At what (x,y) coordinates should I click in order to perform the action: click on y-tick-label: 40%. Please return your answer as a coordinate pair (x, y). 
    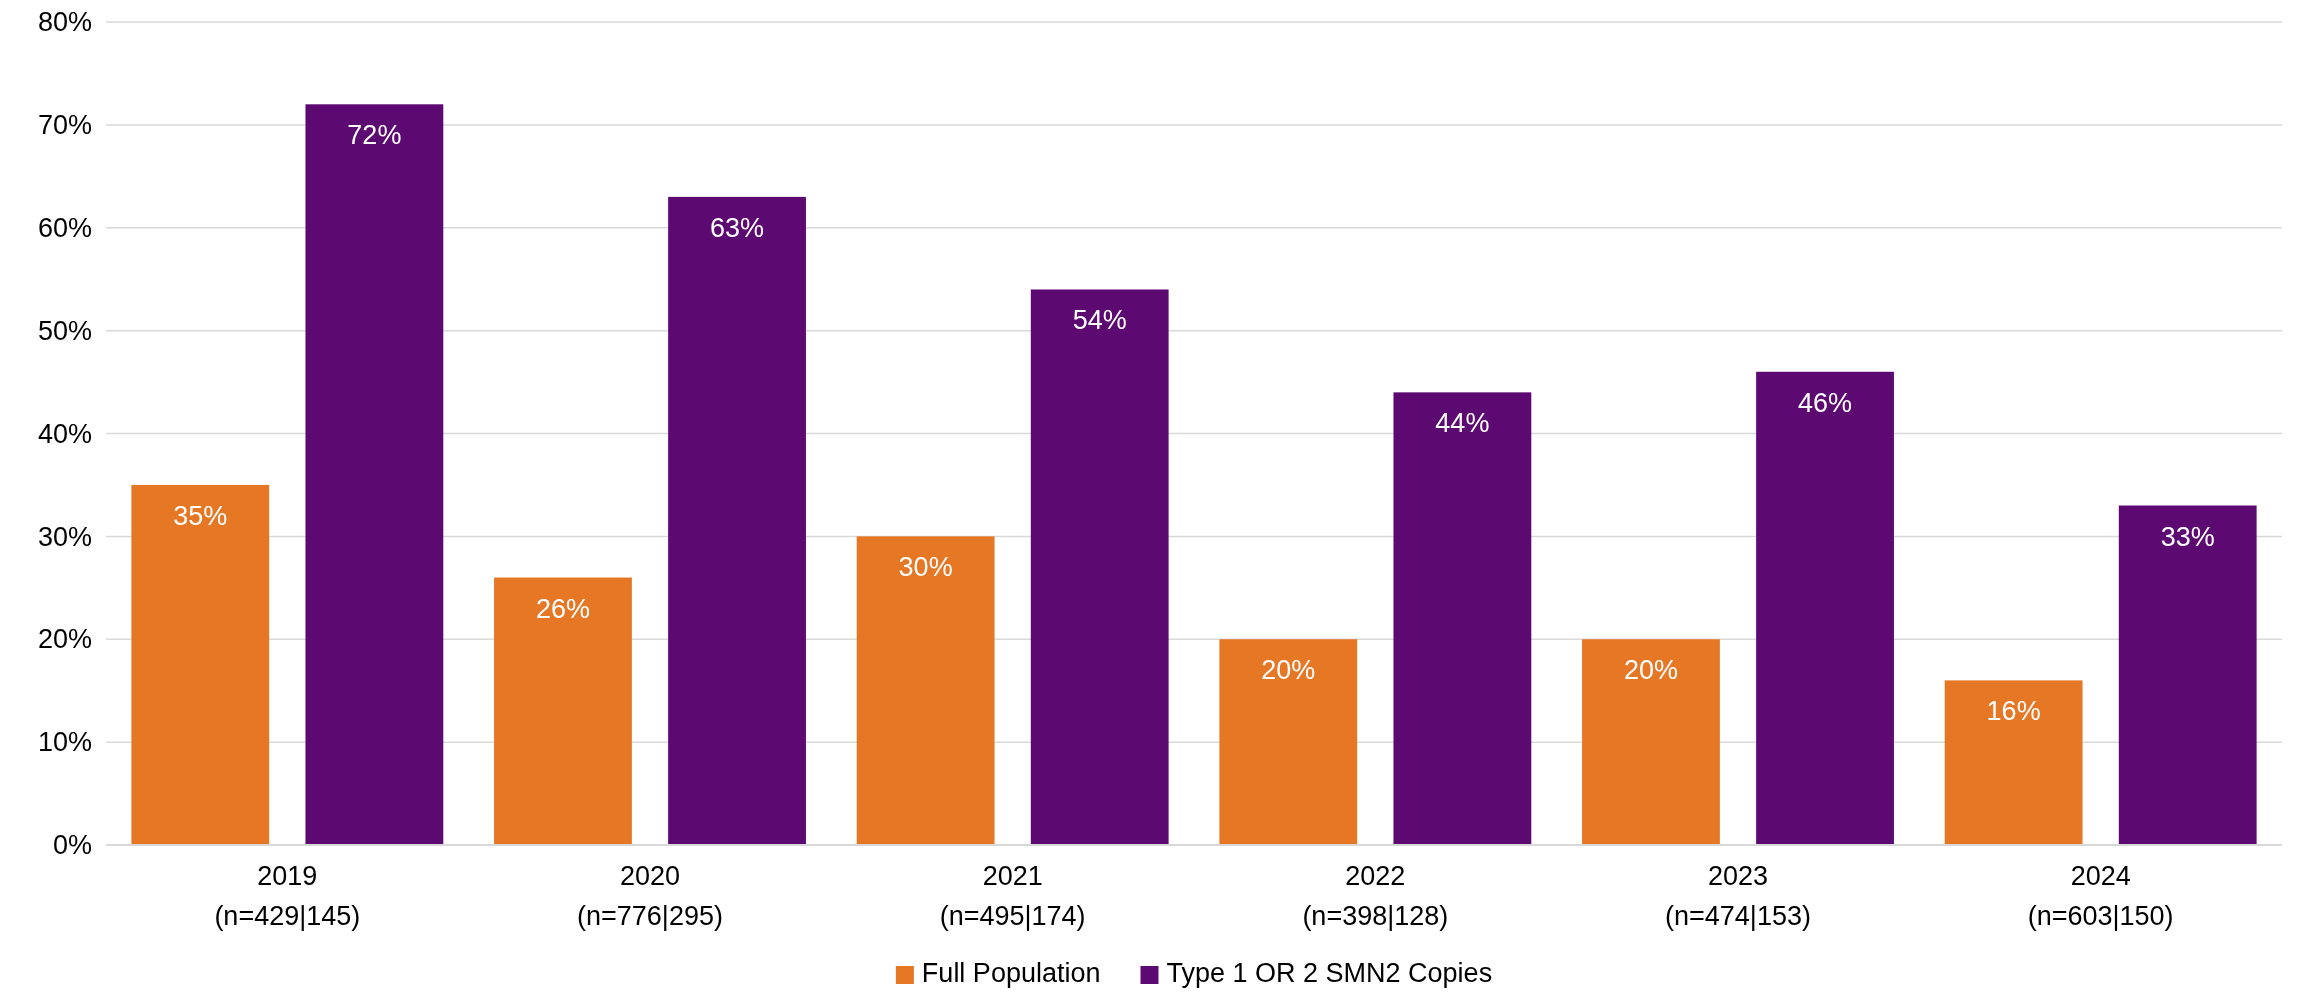
    Looking at the image, I should click on (64, 433).